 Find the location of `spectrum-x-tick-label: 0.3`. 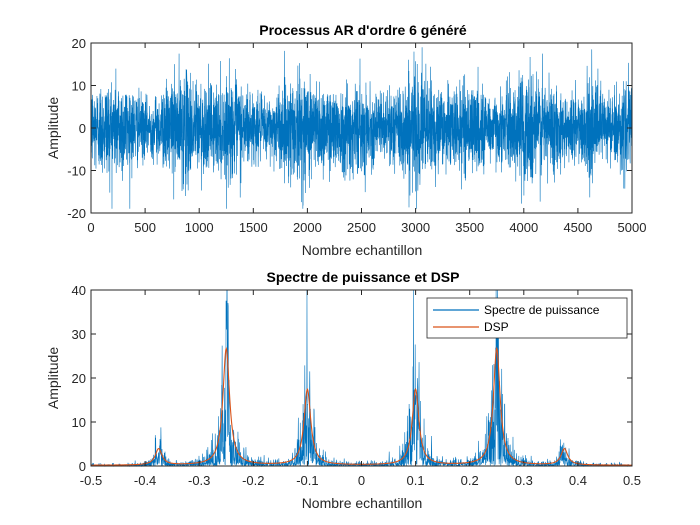

spectrum-x-tick-label: 0.3 is located at coordinates (524, 480).